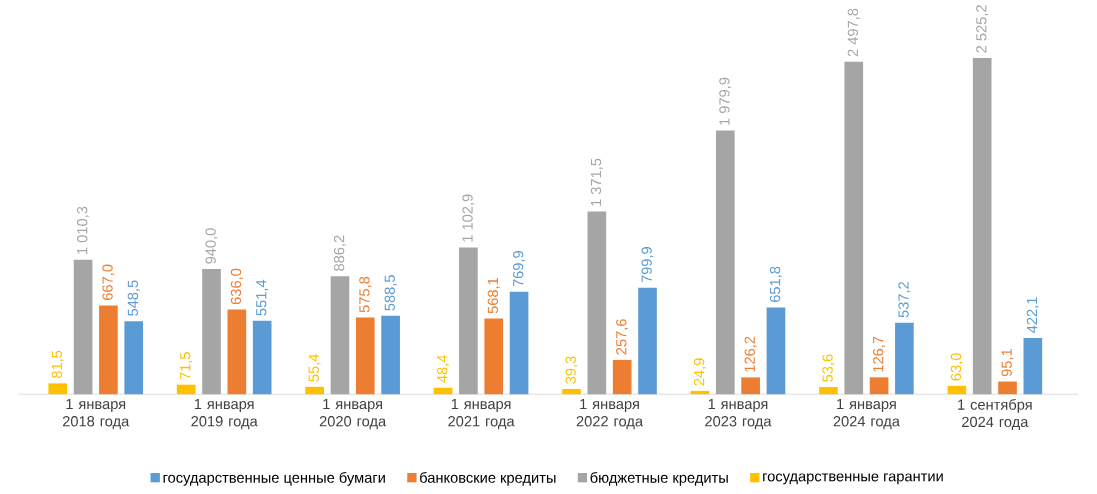 The width and height of the screenshot is (1097, 494). I want to click on data-label: 651,8, so click(776, 284).